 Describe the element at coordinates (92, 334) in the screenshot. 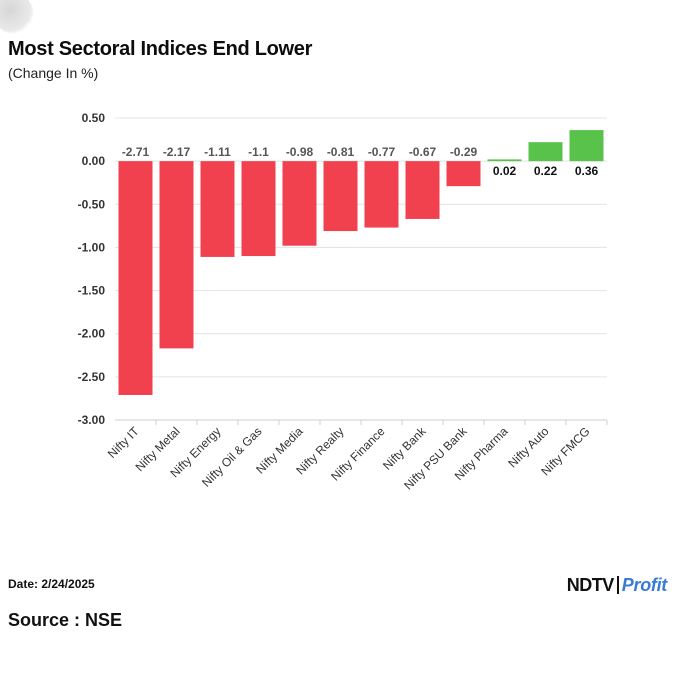

I see `y-tick-label: -2.00` at that location.